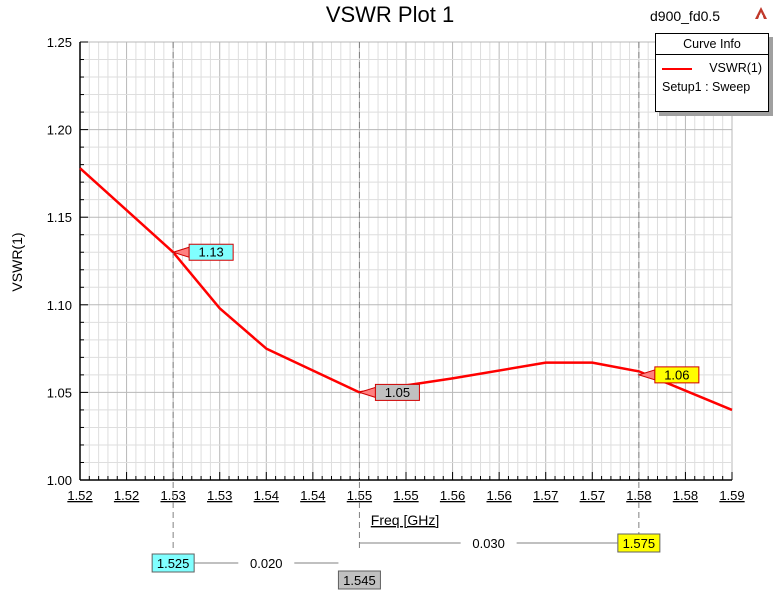 This screenshot has width=780, height=600. Describe the element at coordinates (405, 520) in the screenshot. I see `x-axis-label: Freq [GHz]` at that location.